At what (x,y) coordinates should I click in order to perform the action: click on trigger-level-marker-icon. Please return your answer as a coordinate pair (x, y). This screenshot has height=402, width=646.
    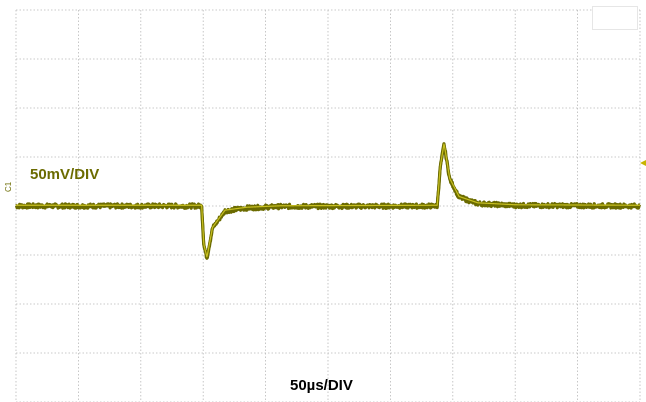
    Looking at the image, I should click on (643, 163).